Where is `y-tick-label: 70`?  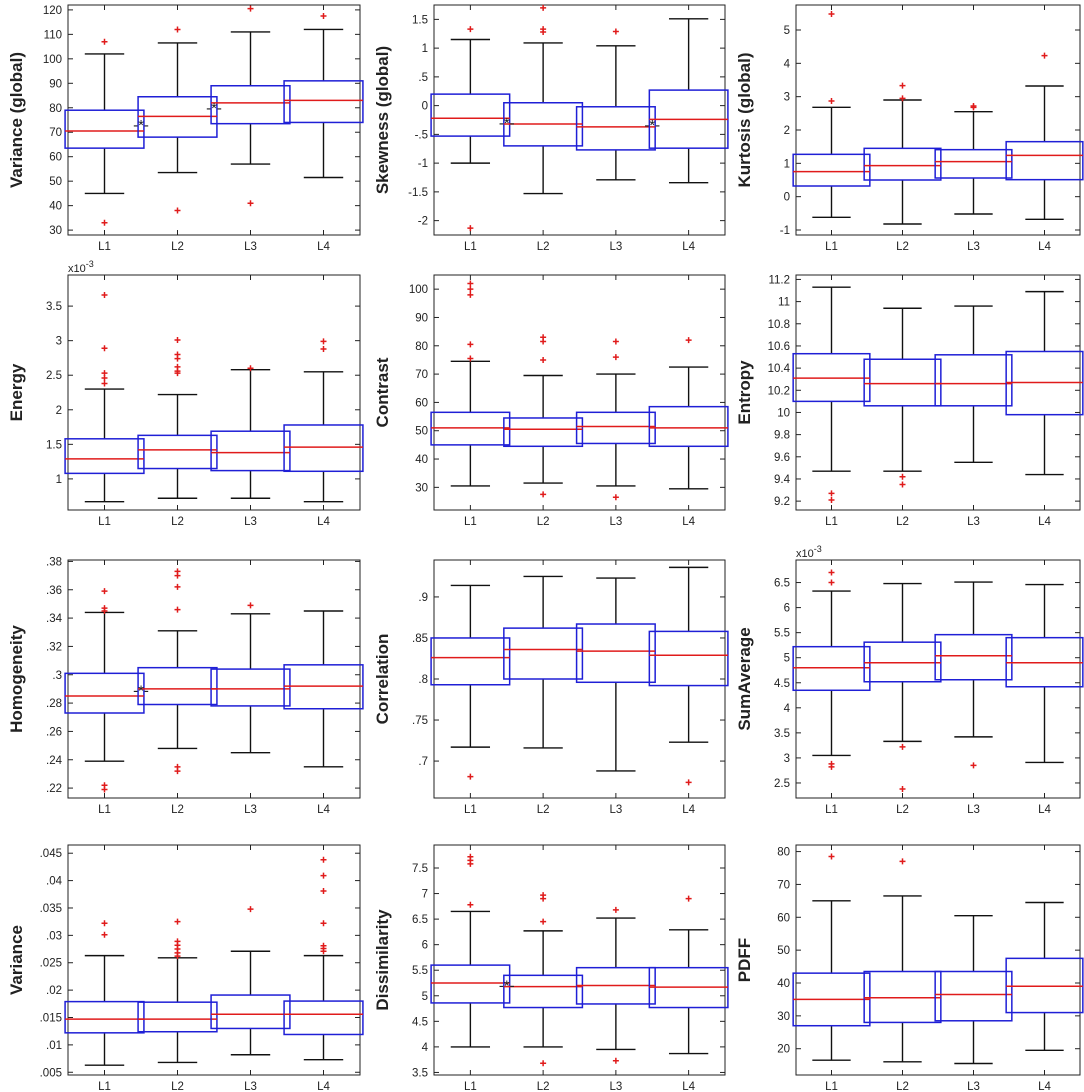 y-tick-label: 70 is located at coordinates (421, 375).